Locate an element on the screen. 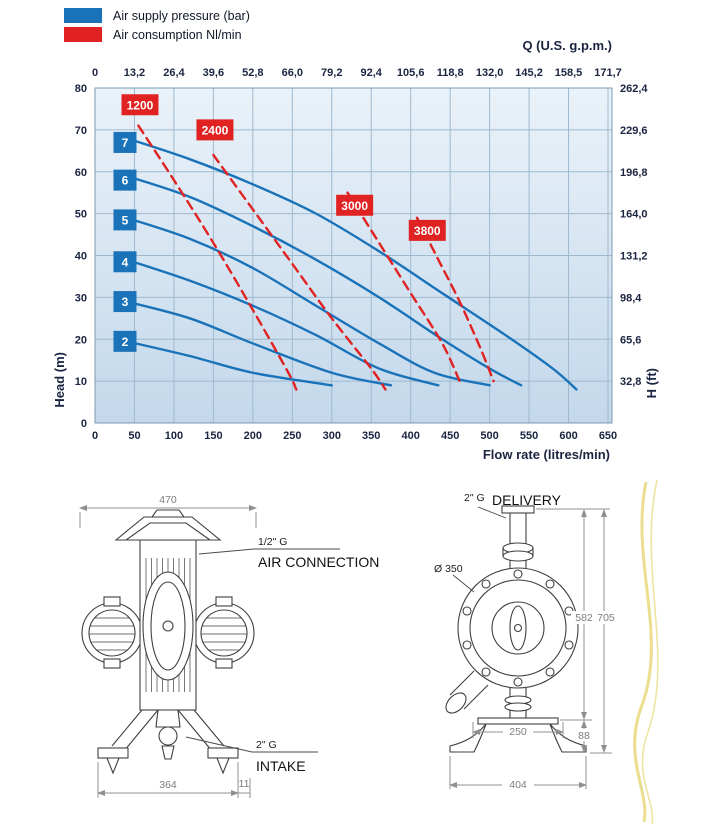 This screenshot has height=828, width=709. top-axis-title: Q (U.S. g.p.m.) is located at coordinates (567, 45).